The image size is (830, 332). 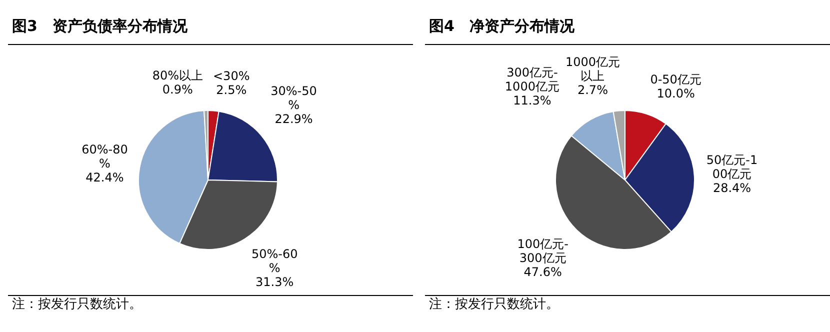 What do you see at coordinates (105, 177) in the screenshot?
I see `data-label: 42.4%` at bounding box center [105, 177].